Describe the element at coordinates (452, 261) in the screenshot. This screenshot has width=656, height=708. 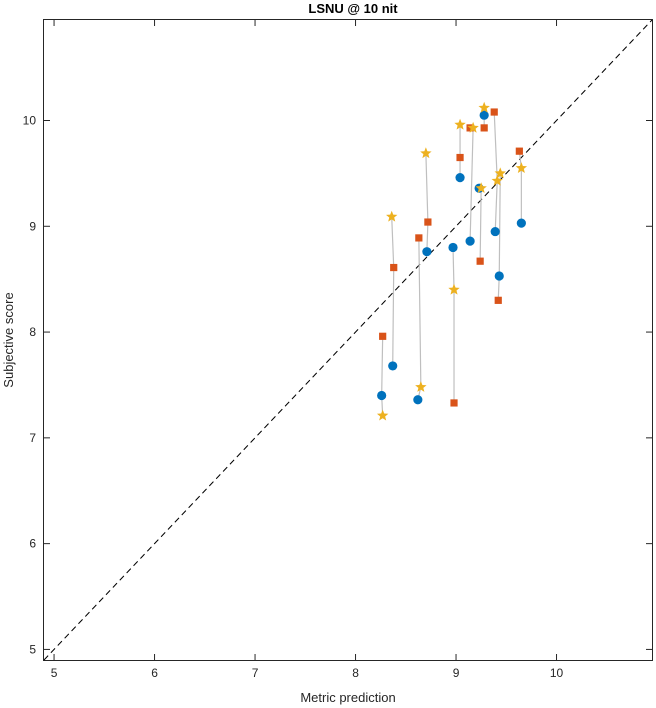
I see `data-markers` at that location.